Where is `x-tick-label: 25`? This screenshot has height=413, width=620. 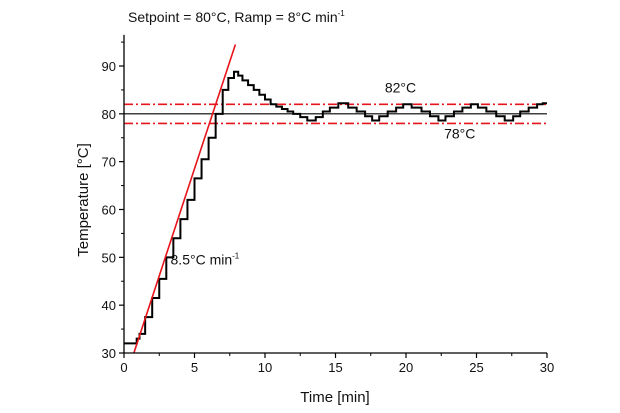
x-tick-label: 25 is located at coordinates (476, 367).